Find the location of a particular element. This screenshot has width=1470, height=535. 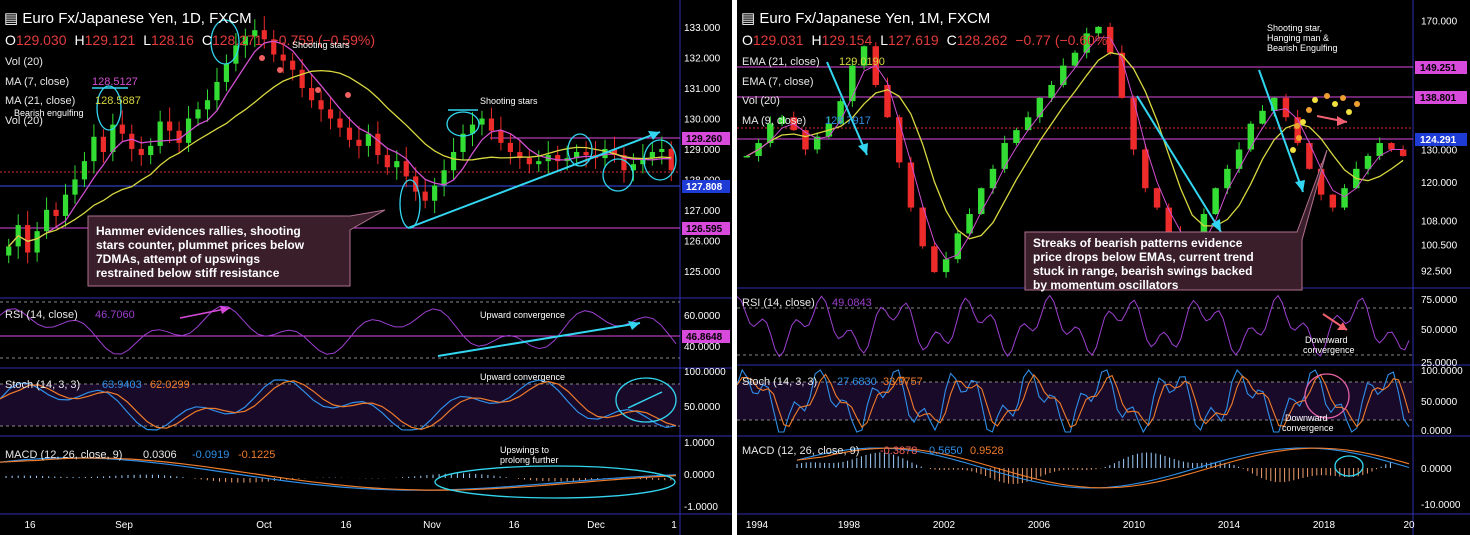

arrow-head is located at coordinates (1342, 121).